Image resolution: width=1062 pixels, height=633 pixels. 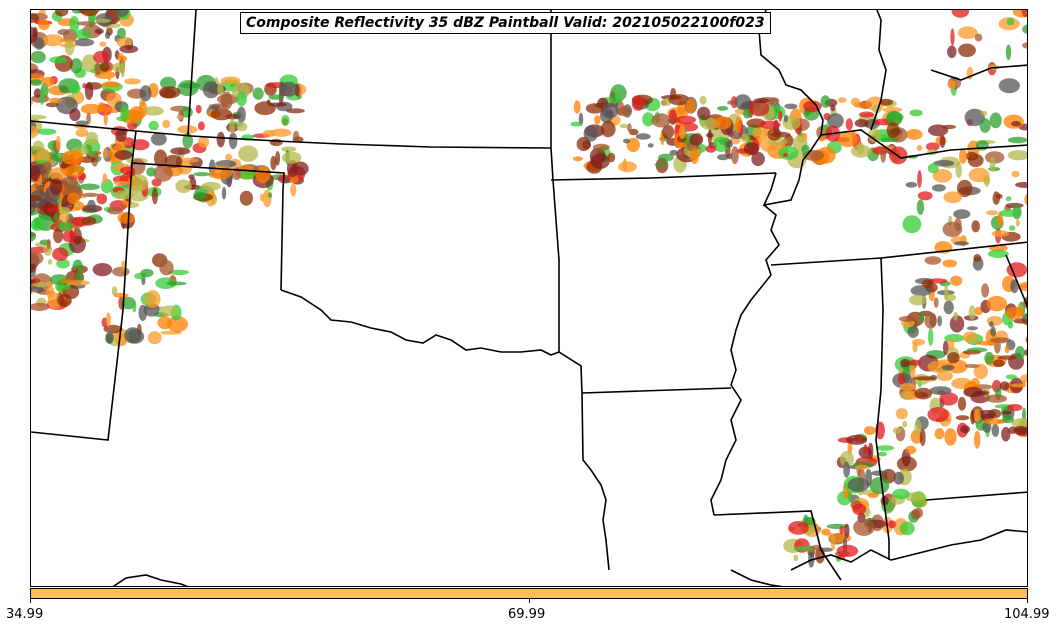 What do you see at coordinates (878, 70) in the screenshot?
I see `border-il-in` at bounding box center [878, 70].